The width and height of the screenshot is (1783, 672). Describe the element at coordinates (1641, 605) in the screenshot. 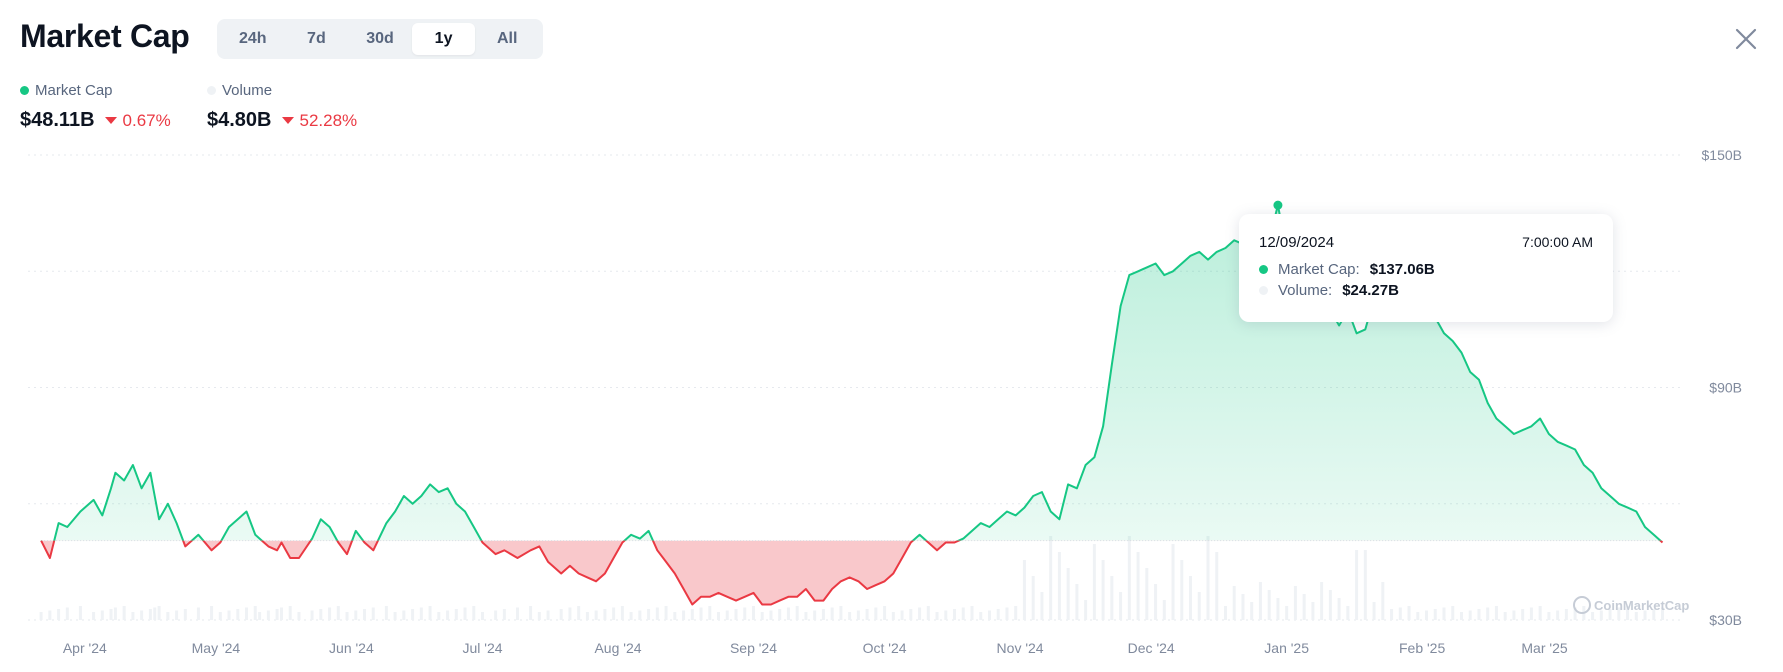

I see `watermark-text: CoinMarketCap` at that location.